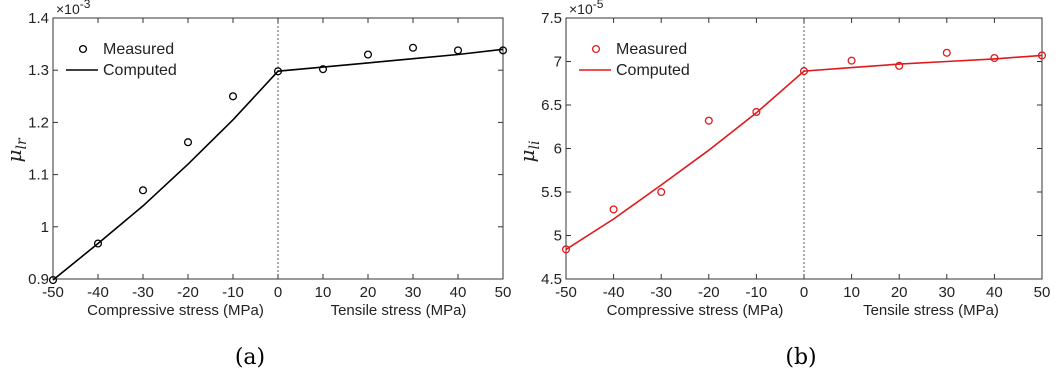 This screenshot has height=379, width=1058. I want to click on y-tick-label: 7, so click(558, 62).